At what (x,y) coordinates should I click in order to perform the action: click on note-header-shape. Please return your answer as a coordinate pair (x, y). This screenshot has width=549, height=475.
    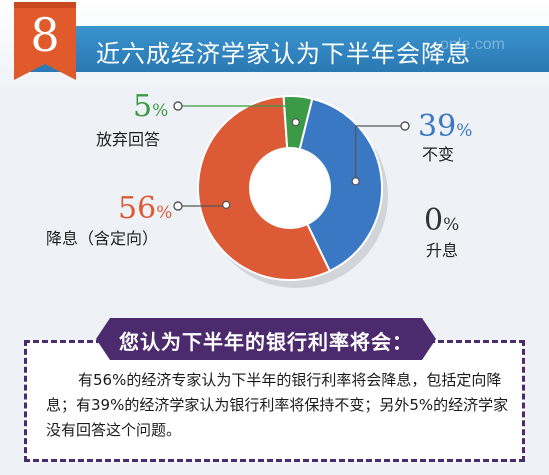
    Looking at the image, I should click on (266, 339).